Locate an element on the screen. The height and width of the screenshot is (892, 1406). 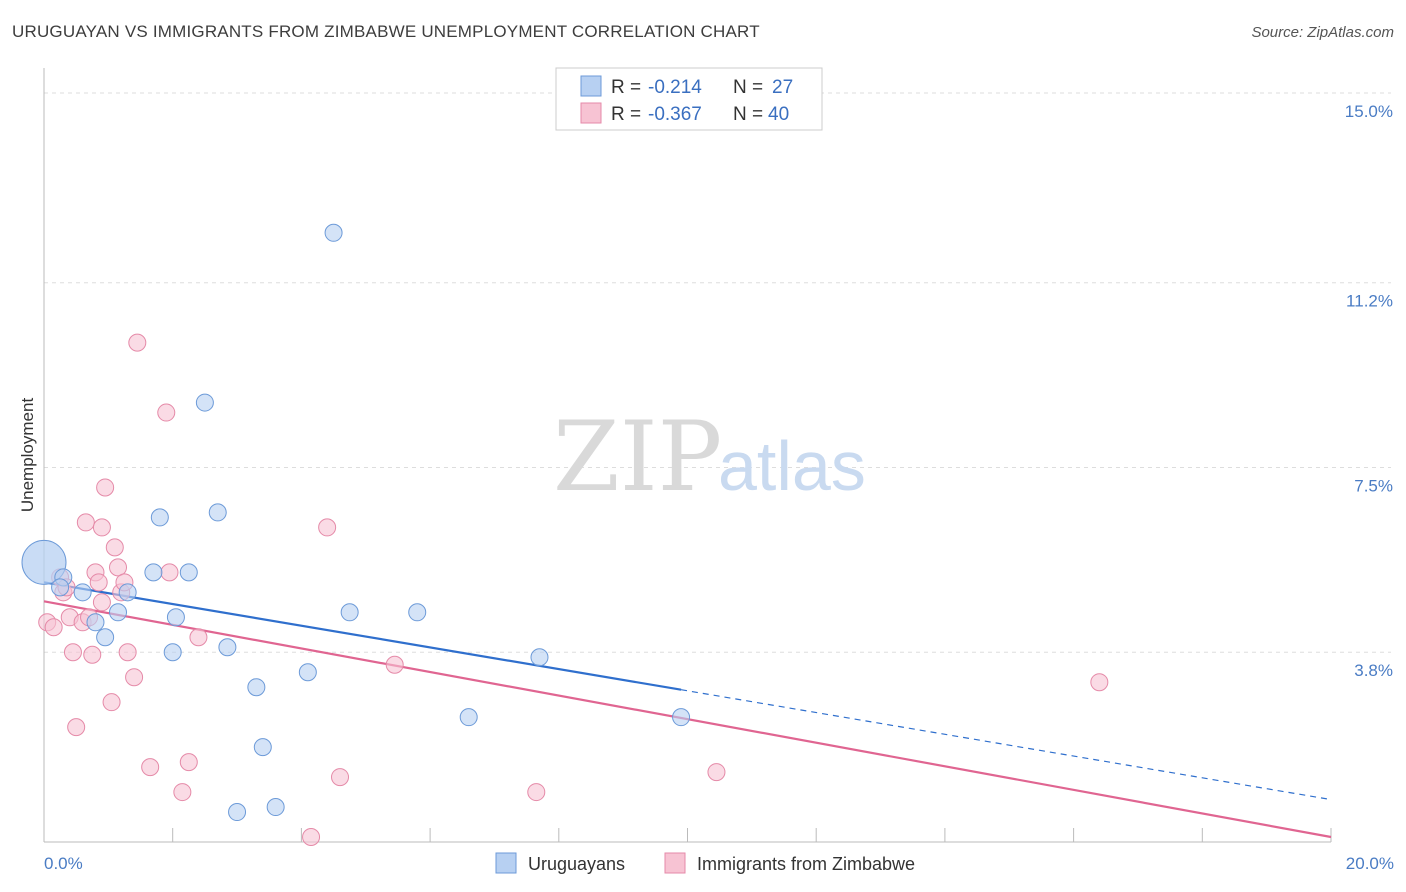
series-legend: Uruguayans Immigrants from Zimbabwe is located at coordinates (705, 863).